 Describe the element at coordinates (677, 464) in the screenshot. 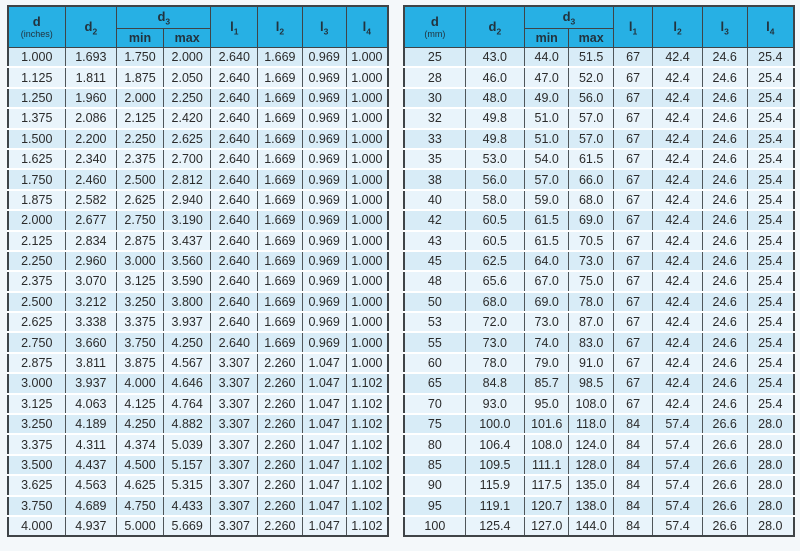

I see `table-cell: 57.4` at that location.